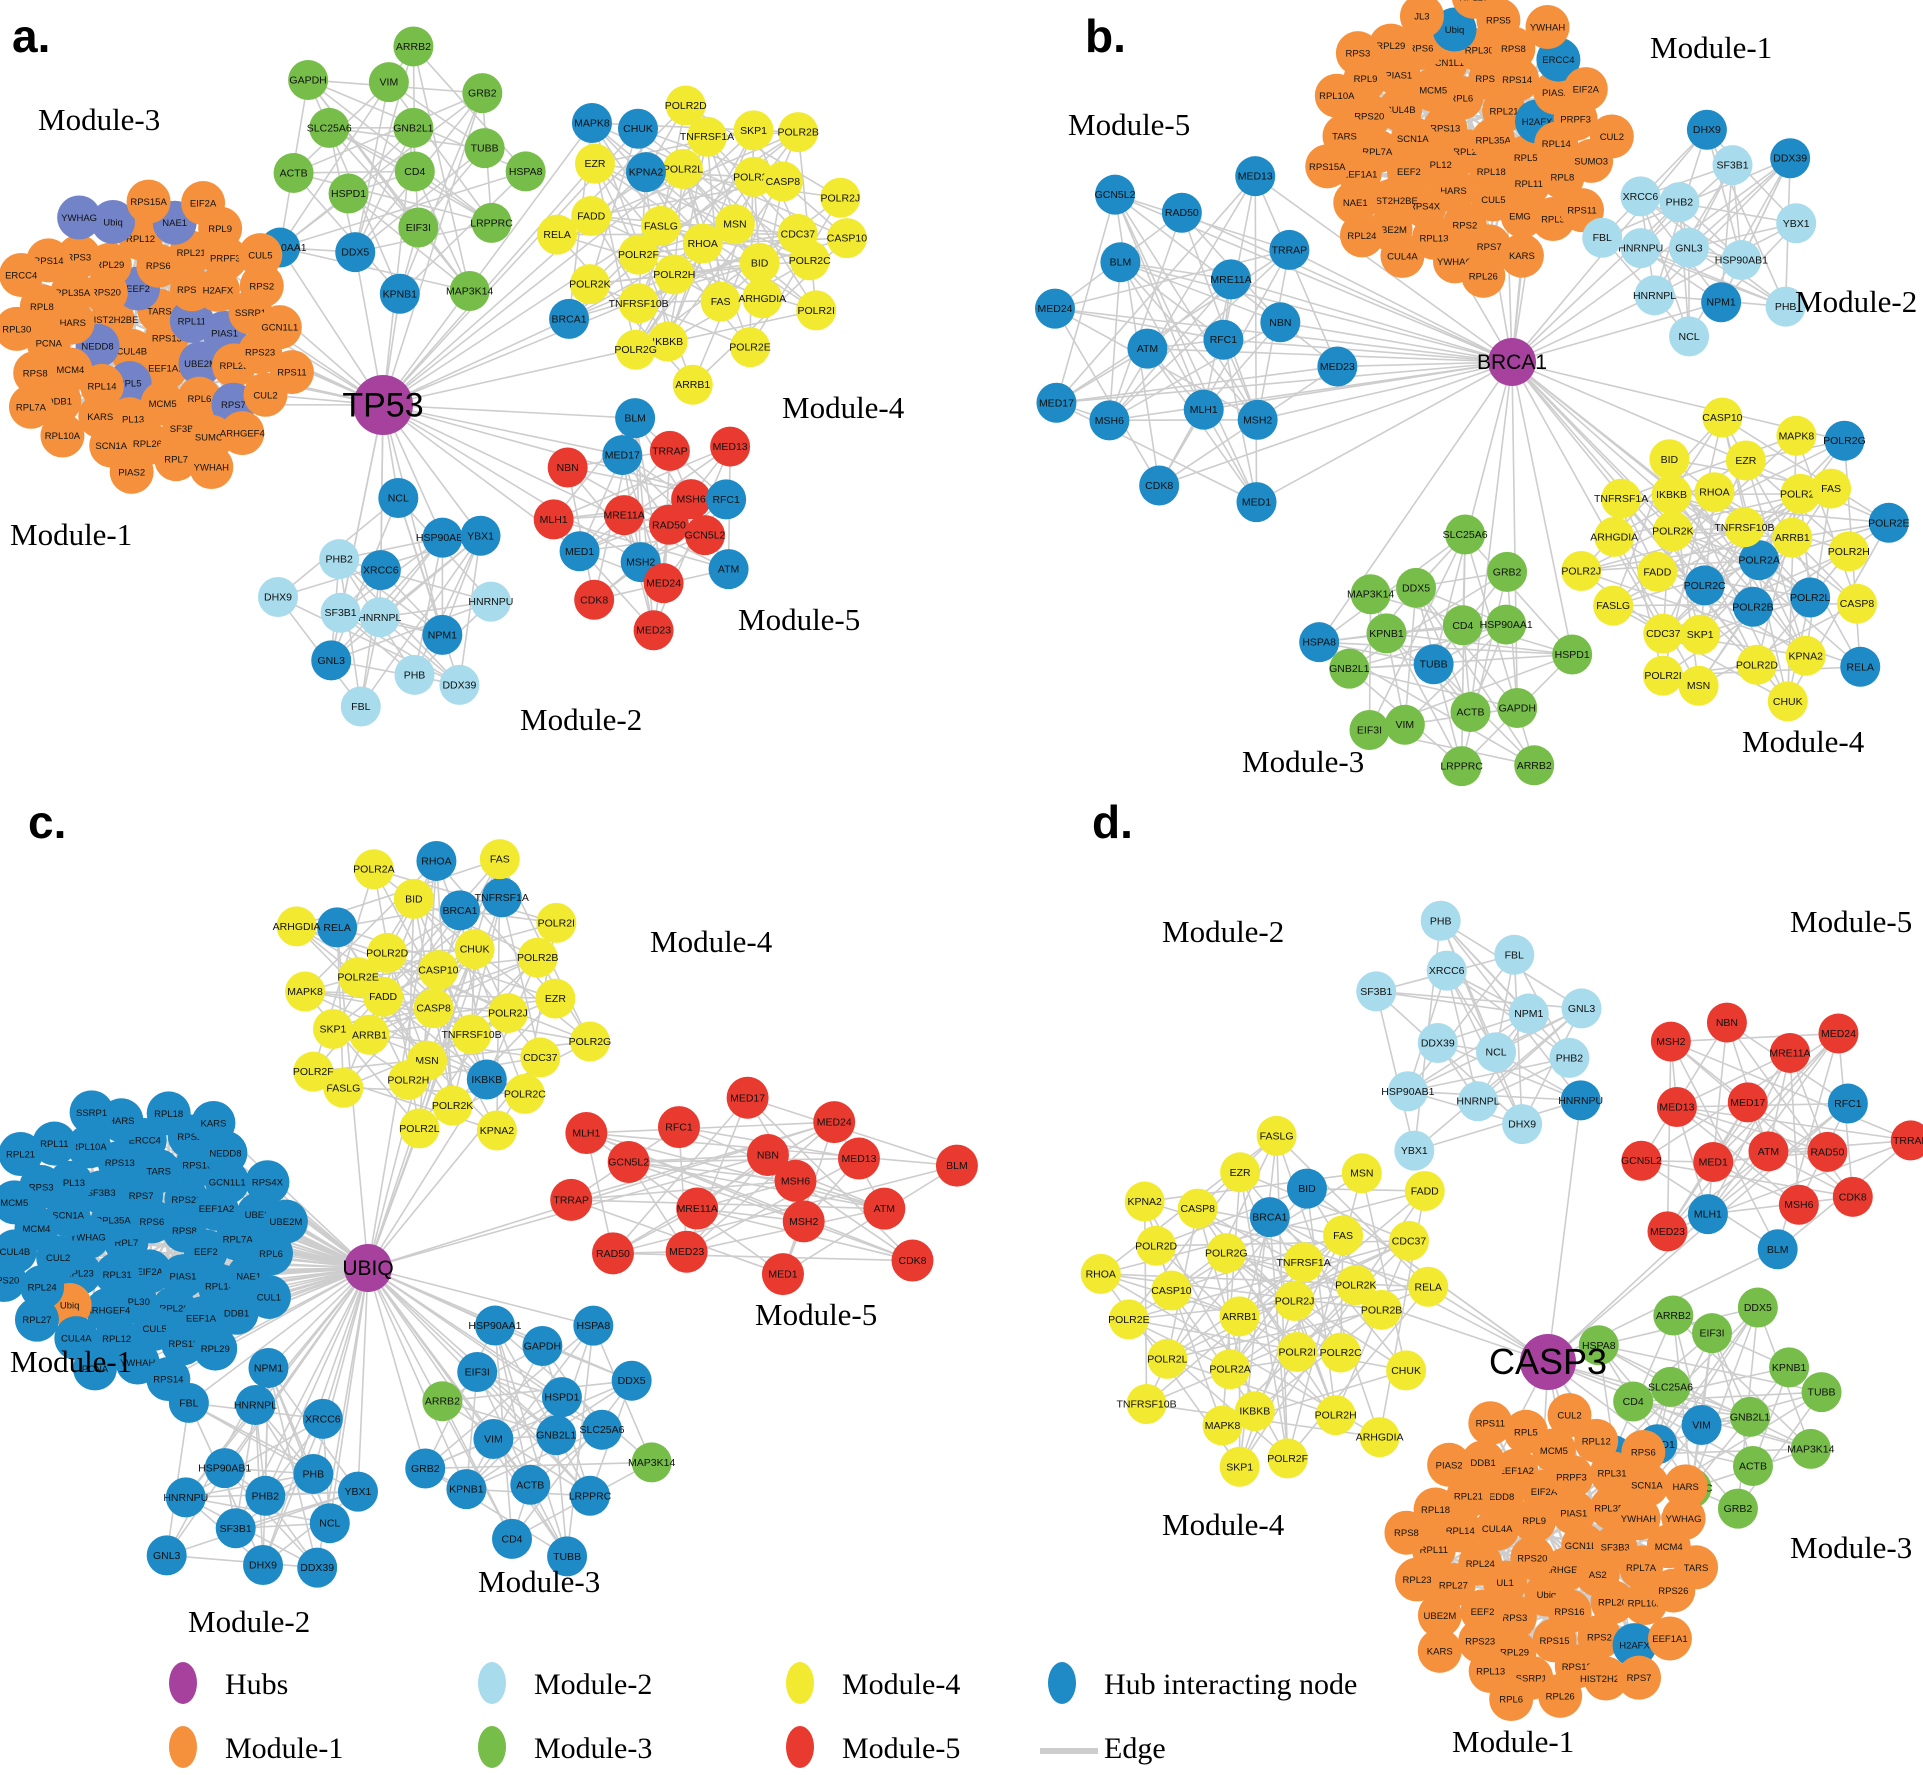  I want to click on node-label-PIAS1: PIAS1, so click(224, 333).